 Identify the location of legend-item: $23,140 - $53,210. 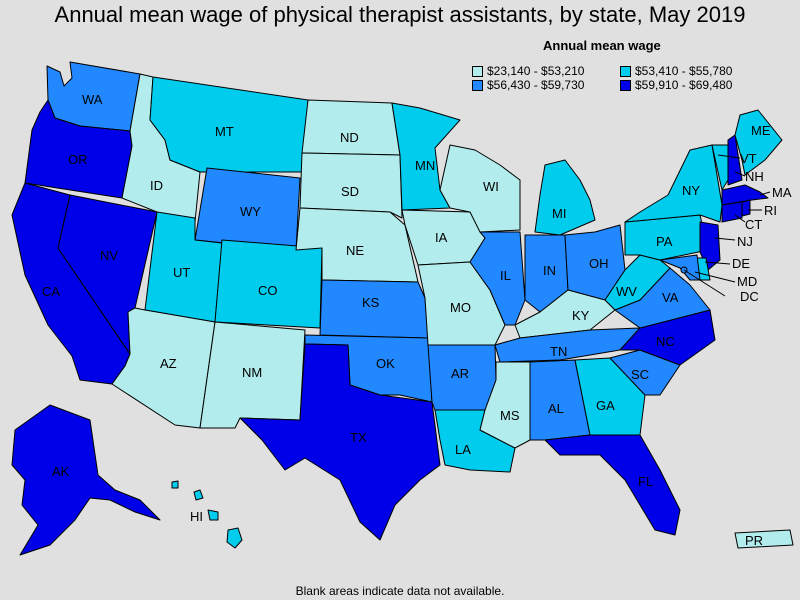
(528, 71).